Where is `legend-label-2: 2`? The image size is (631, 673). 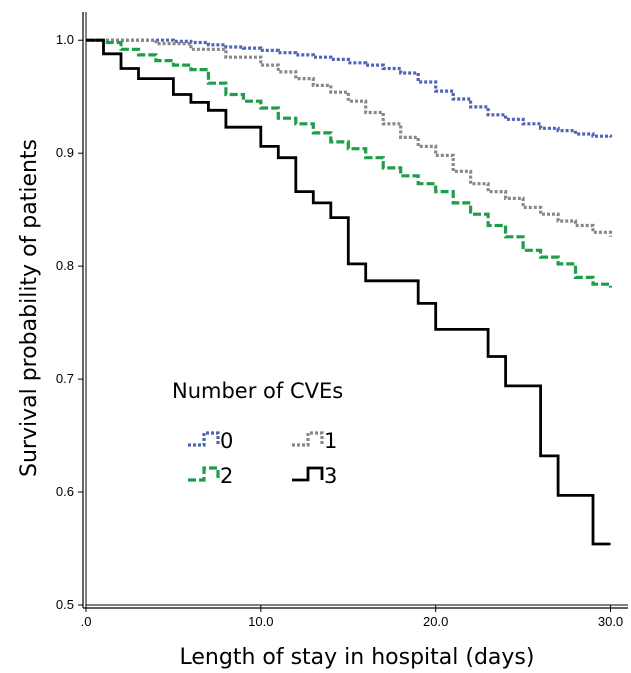 legend-label-2: 2 is located at coordinates (226, 476).